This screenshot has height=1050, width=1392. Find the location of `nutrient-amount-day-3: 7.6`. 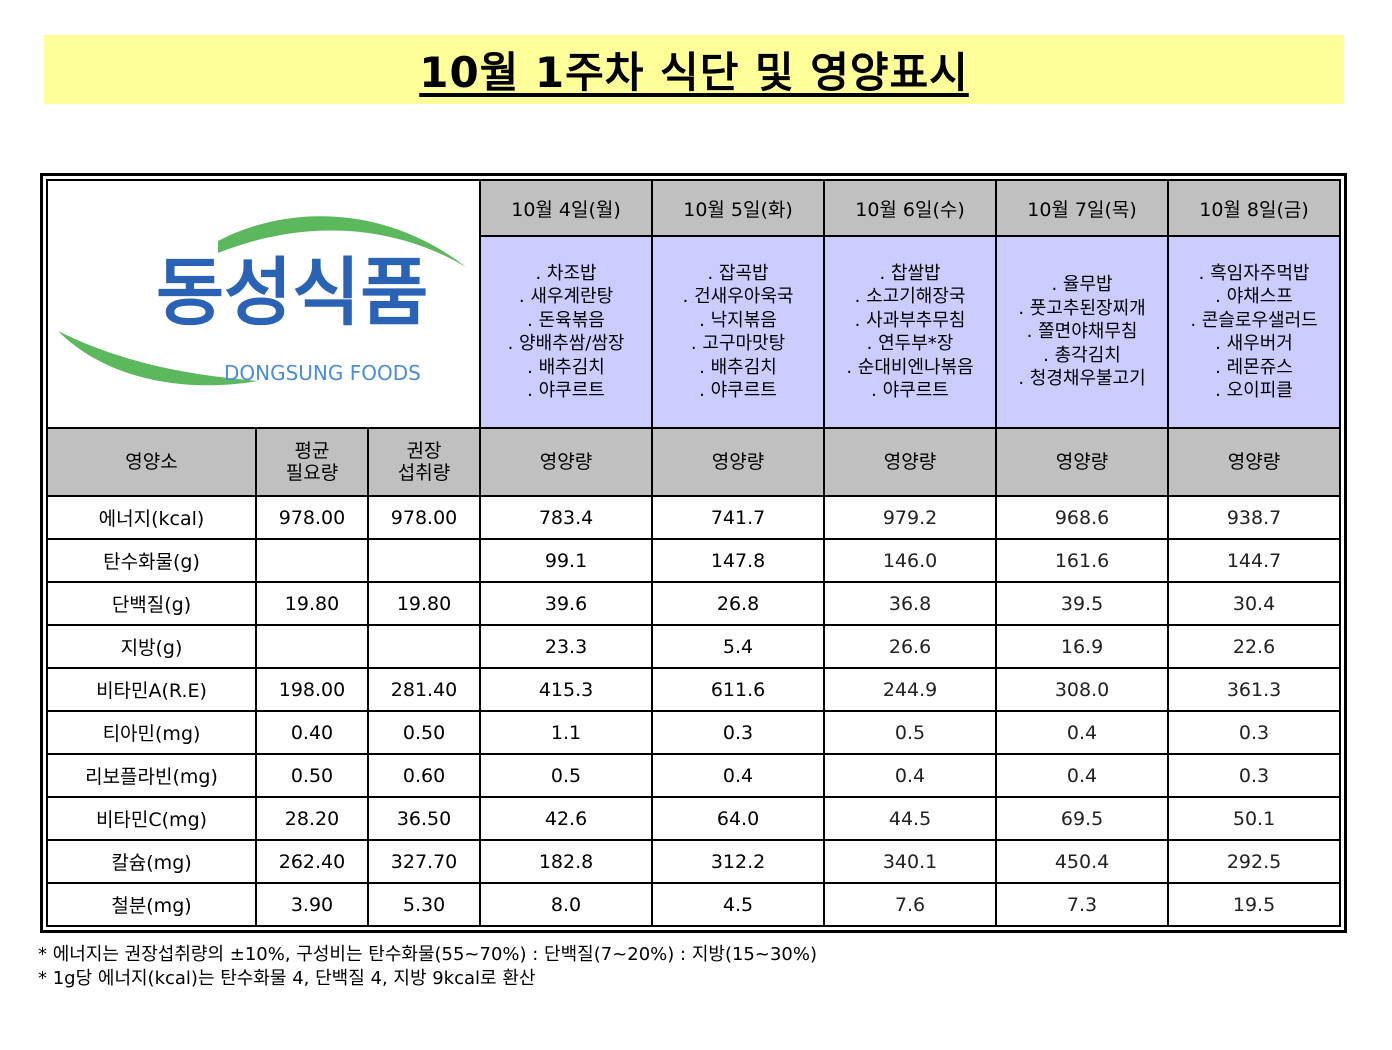

nutrient-amount-day-3: 7.6 is located at coordinates (910, 904).